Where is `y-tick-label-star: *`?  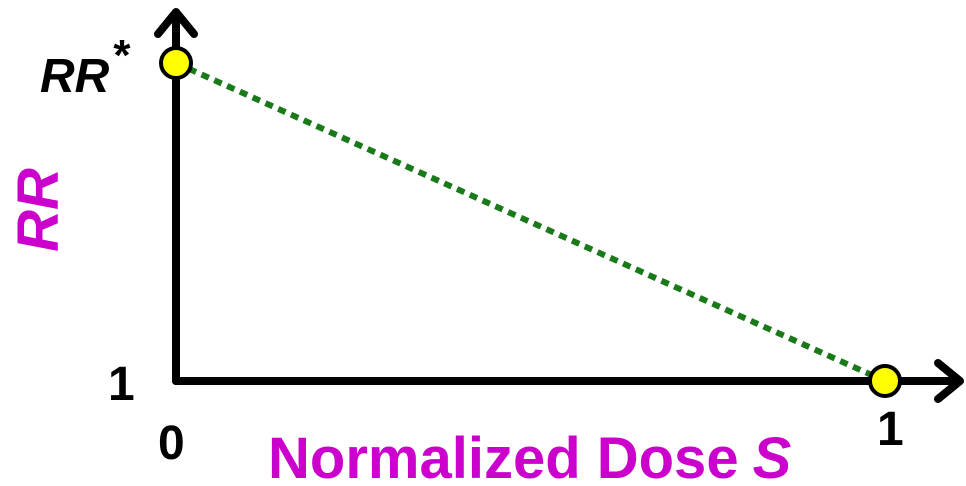
y-tick-label-star: * is located at coordinates (122, 55).